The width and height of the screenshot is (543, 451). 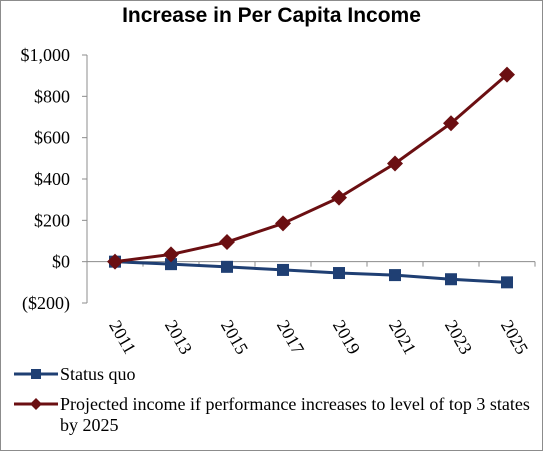 I want to click on x-tick-label: 2023, so click(x=458, y=336).